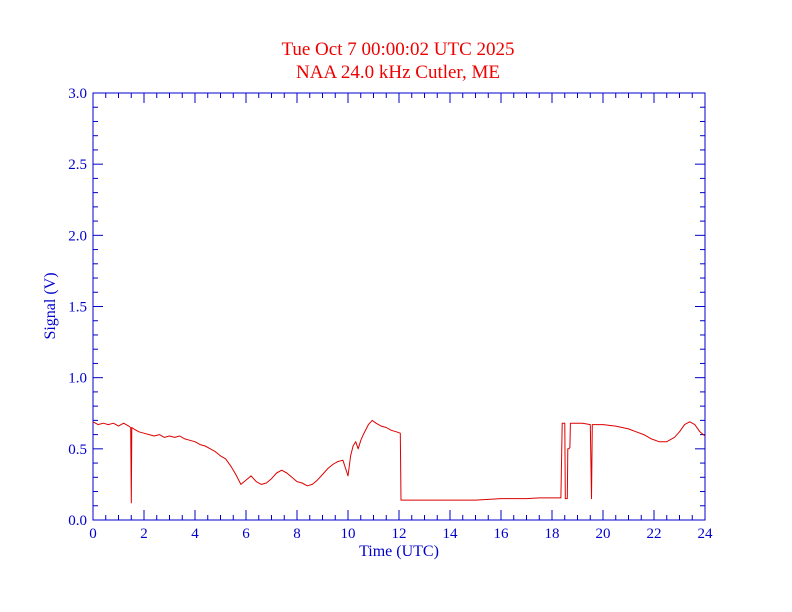 This screenshot has height=612, width=792. What do you see at coordinates (77, 236) in the screenshot?
I see `y-tick-label: 2.0` at bounding box center [77, 236].